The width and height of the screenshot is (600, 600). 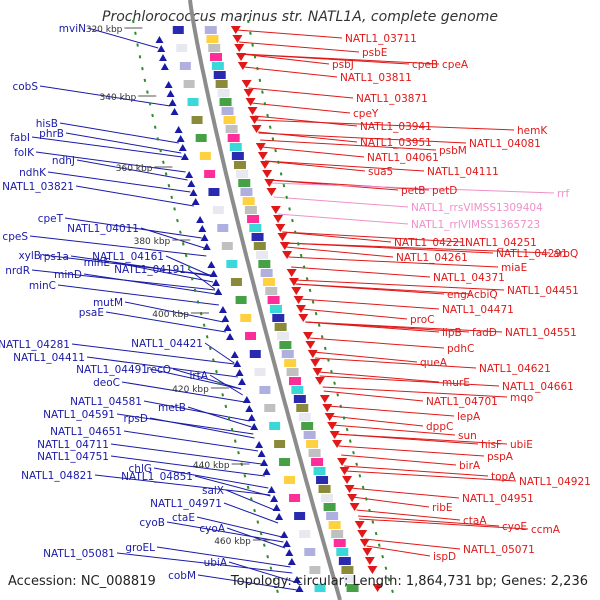 I want to click on right-gene-label: NATL1_03711, so click(x=381, y=39).